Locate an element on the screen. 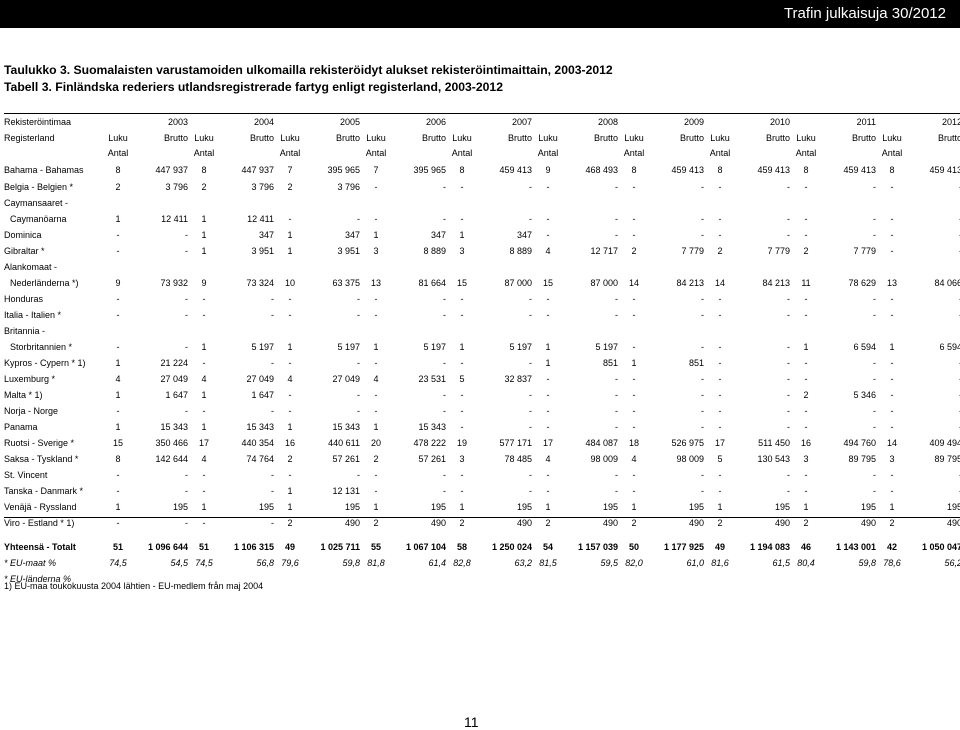 The height and width of the screenshot is (730, 960). row-label: Gibraltar * is located at coordinates (24, 250).